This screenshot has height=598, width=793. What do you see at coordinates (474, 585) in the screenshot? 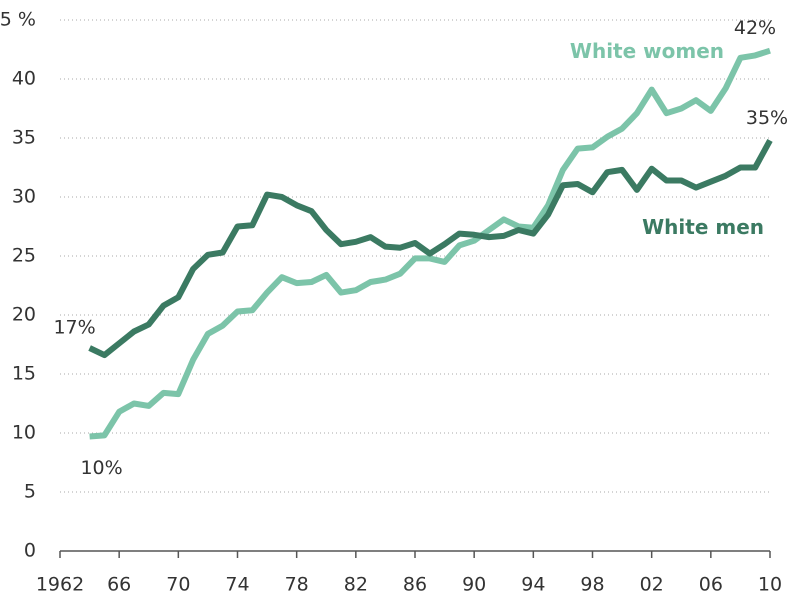
I see `x-tick-label: 90` at bounding box center [474, 585].